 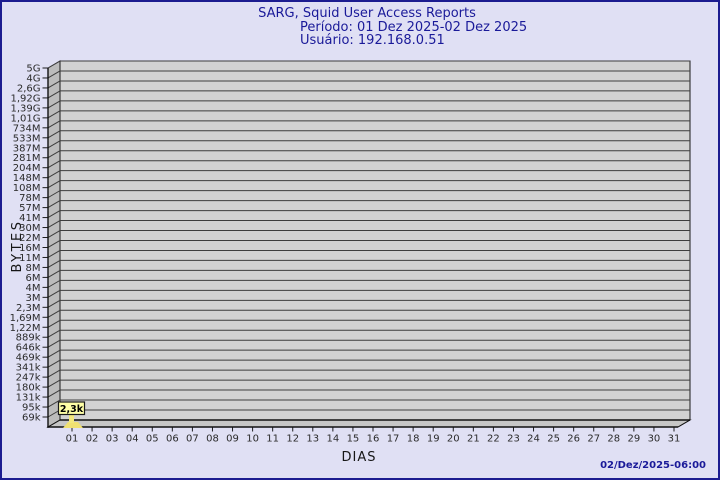 What do you see at coordinates (433, 439) in the screenshot?
I see `x-tick-label: 19` at bounding box center [433, 439].